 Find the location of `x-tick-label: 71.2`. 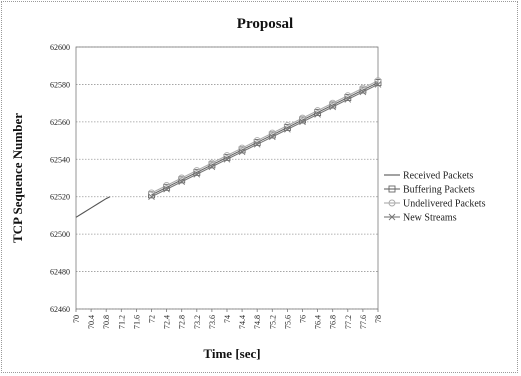

x-tick-label: 71.2 is located at coordinates (121, 322).